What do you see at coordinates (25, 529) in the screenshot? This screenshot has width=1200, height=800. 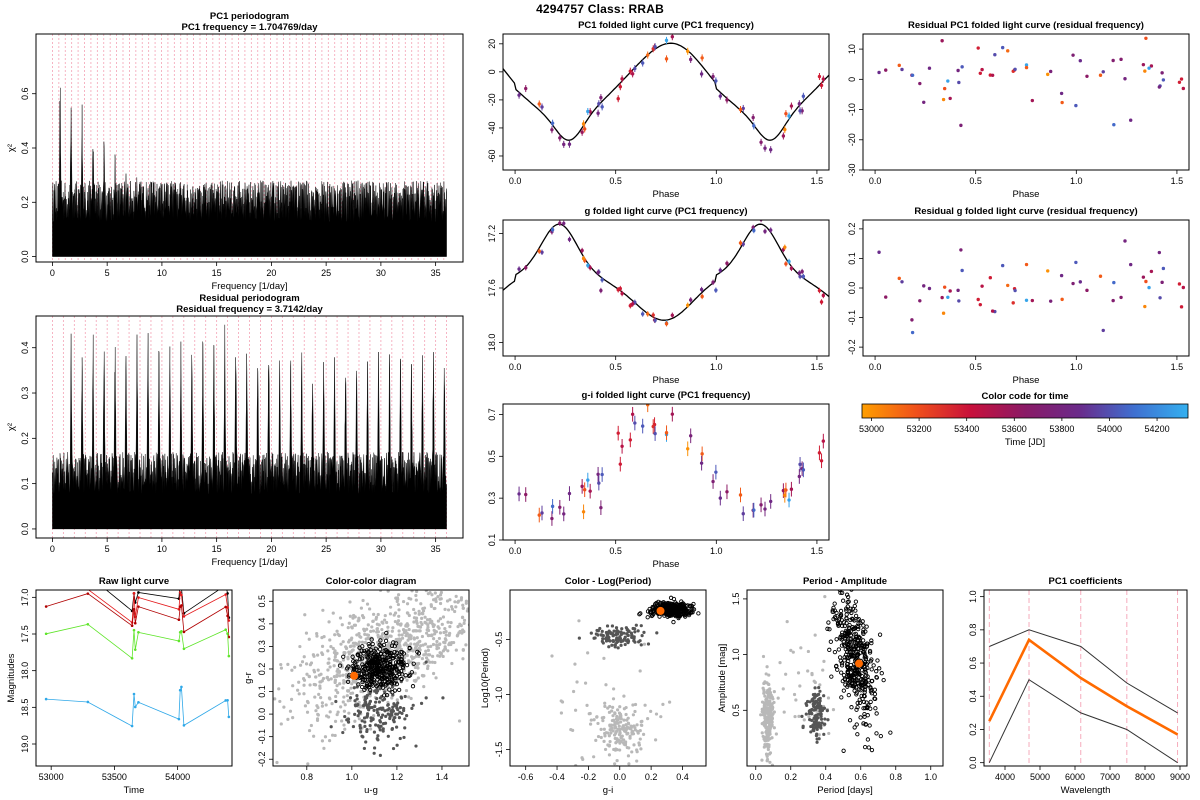 I see `resid_periodogram-ytick-label: 0.0` at bounding box center [25, 529].